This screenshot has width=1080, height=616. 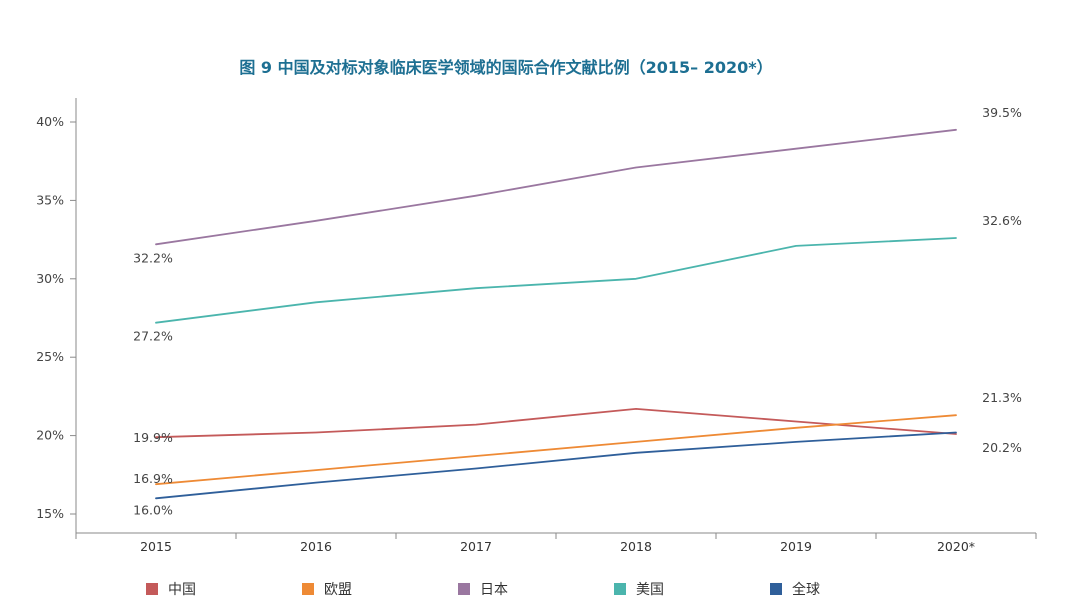 What do you see at coordinates (505, 67) in the screenshot?
I see `chart-title: 图 9 中国及对标对象临床医学领域的国际合作文献比例（2015– 2020*）` at bounding box center [505, 67].